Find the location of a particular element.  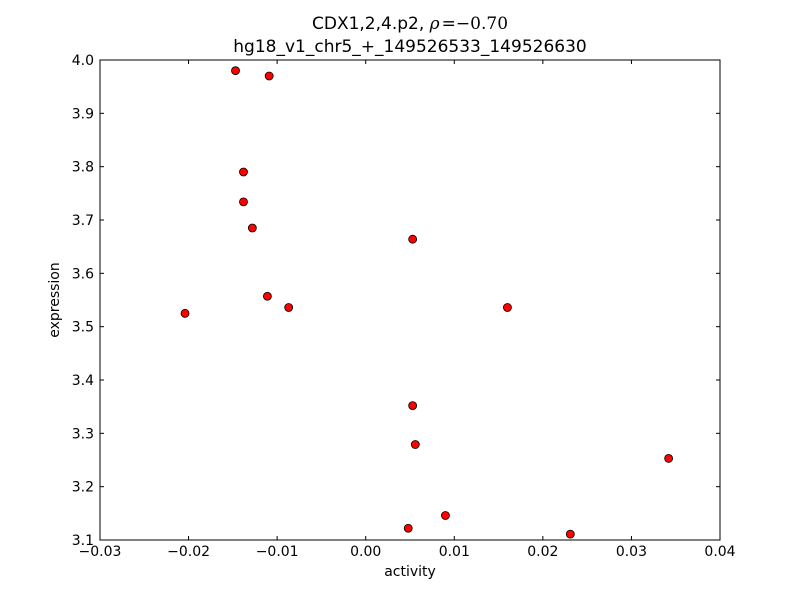

x-tick-label: 0.02 is located at coordinates (542, 552).